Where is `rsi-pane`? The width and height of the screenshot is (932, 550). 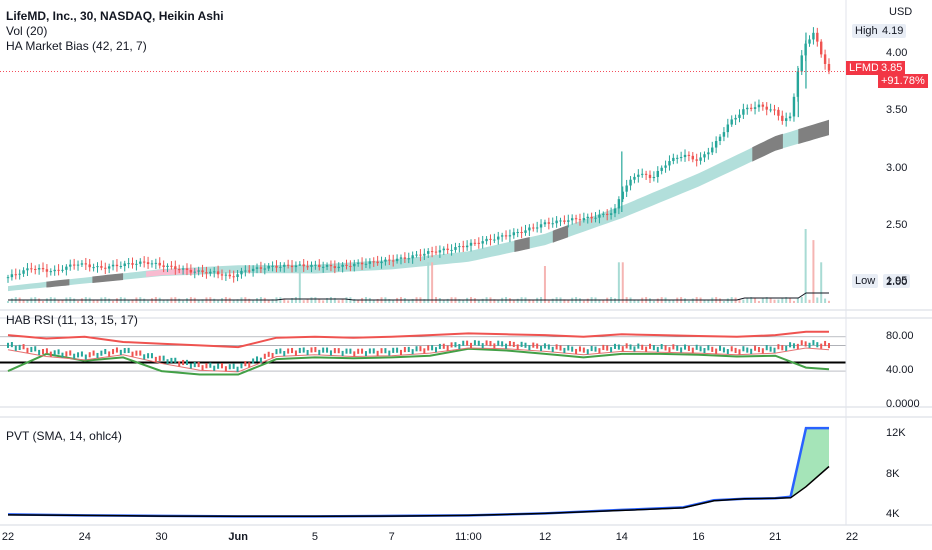 rsi-pane is located at coordinates (423, 353).